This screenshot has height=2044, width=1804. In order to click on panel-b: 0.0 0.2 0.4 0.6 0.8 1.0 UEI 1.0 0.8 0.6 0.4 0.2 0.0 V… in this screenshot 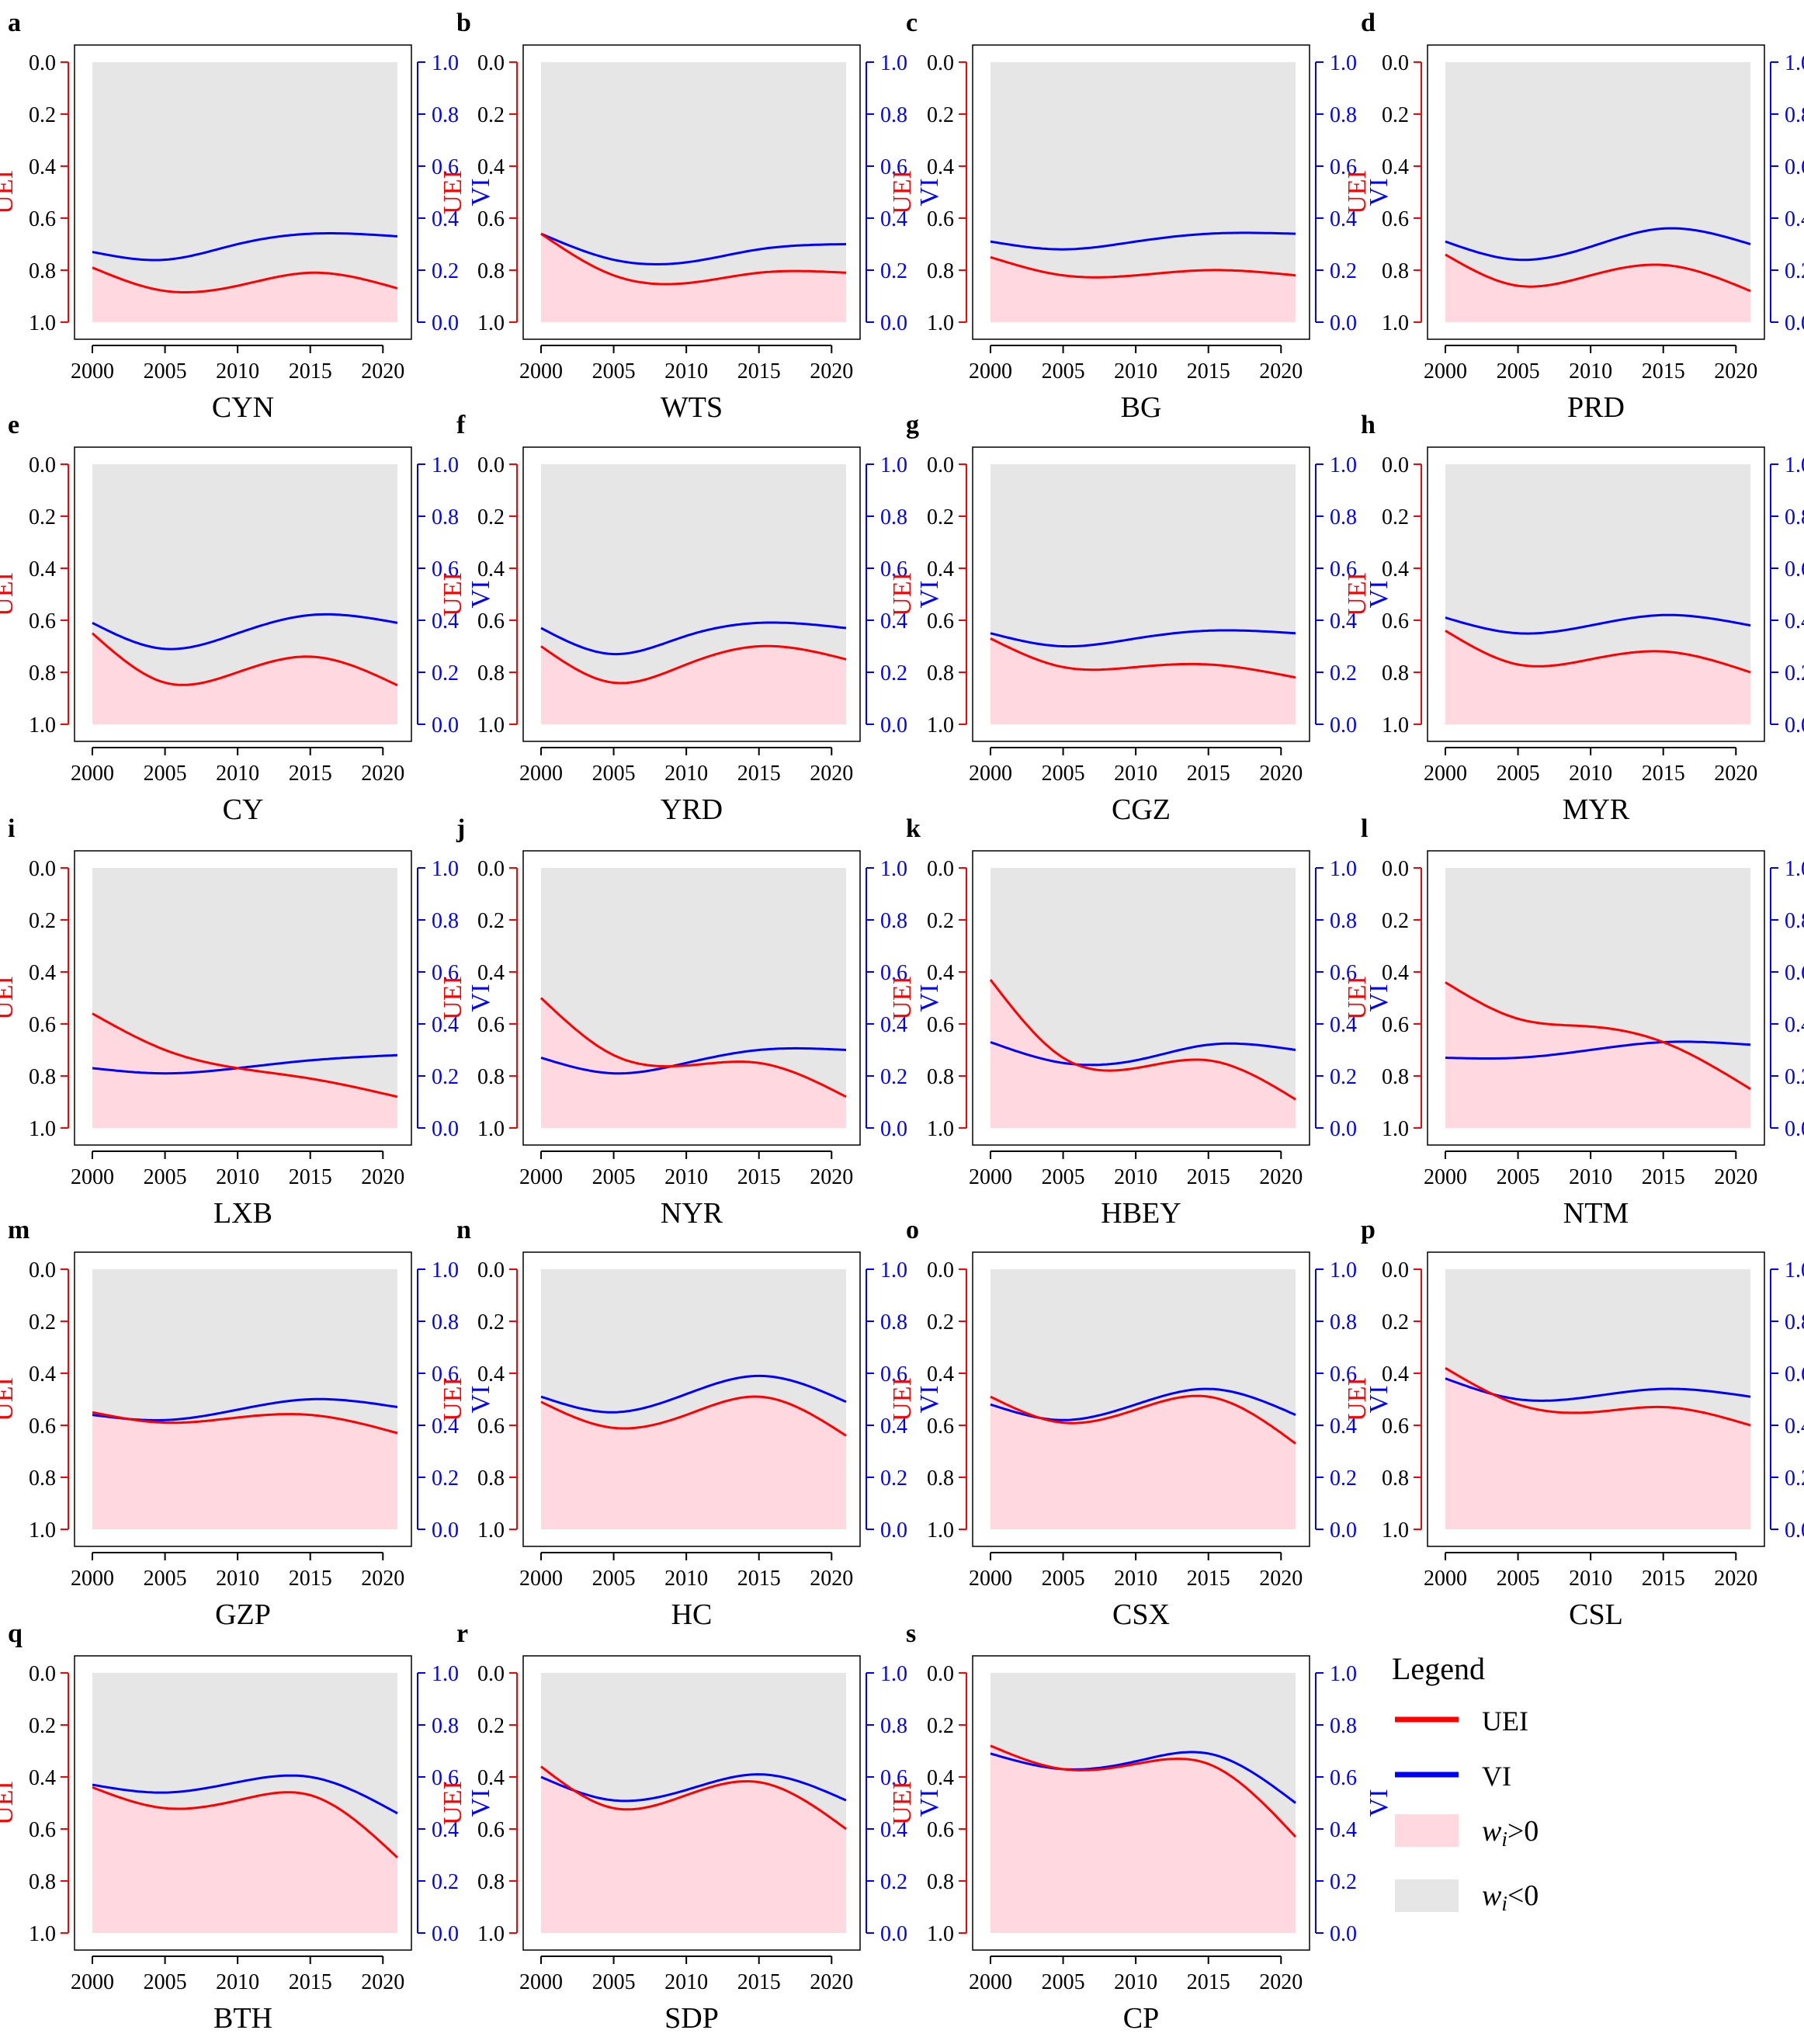, I will do `click(691, 216)`.